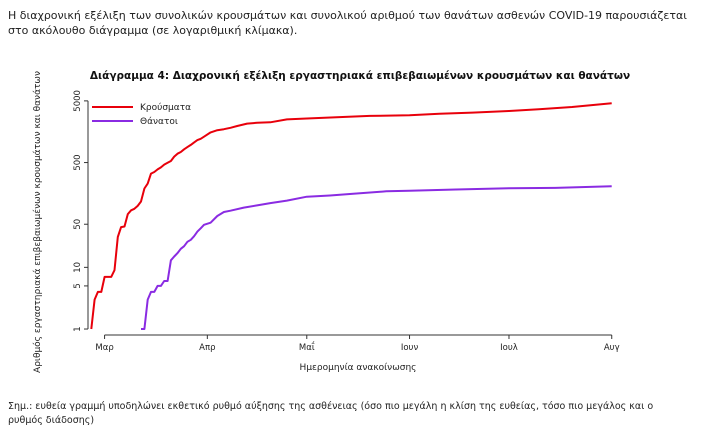  Describe the element at coordinates (78, 328) in the screenshot. I see `y-tick-label: 1` at that location.